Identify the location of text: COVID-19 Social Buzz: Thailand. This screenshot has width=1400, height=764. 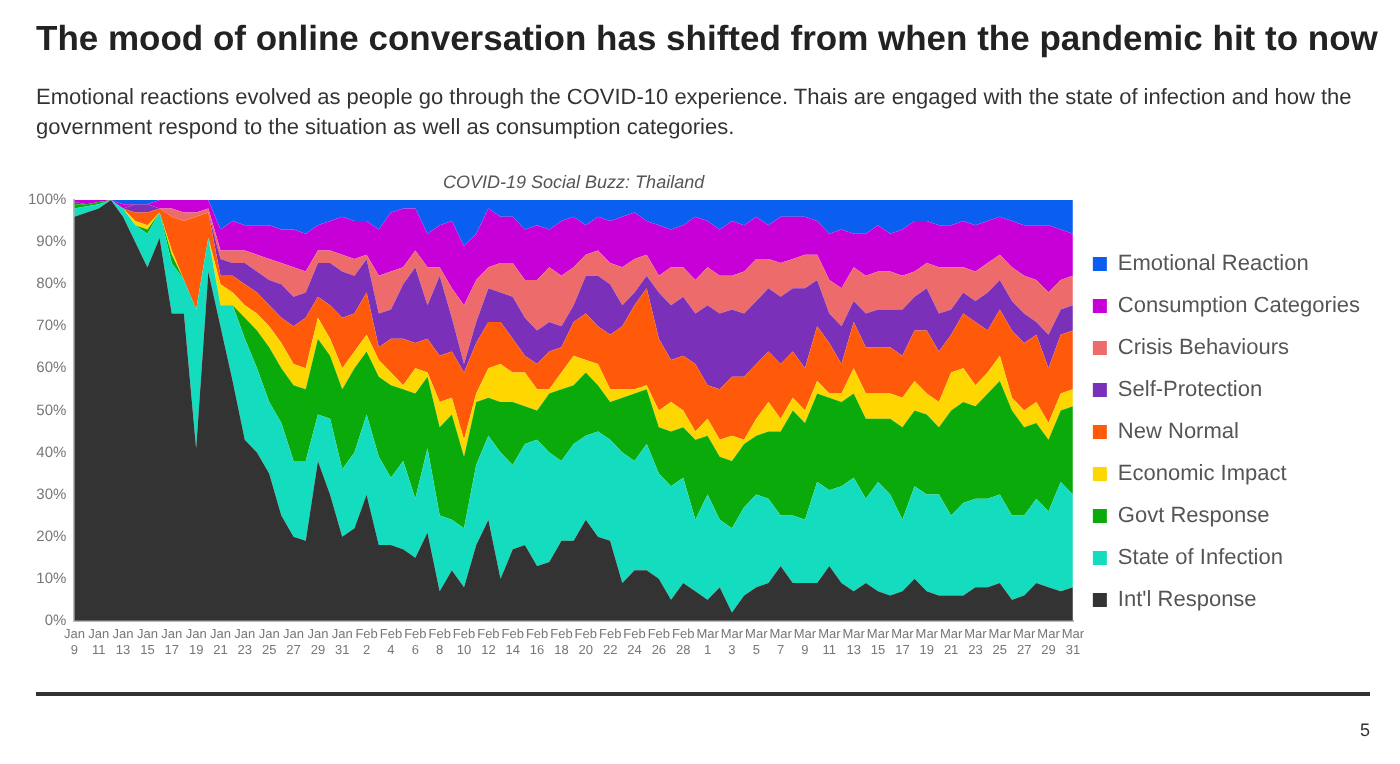
(575, 182).